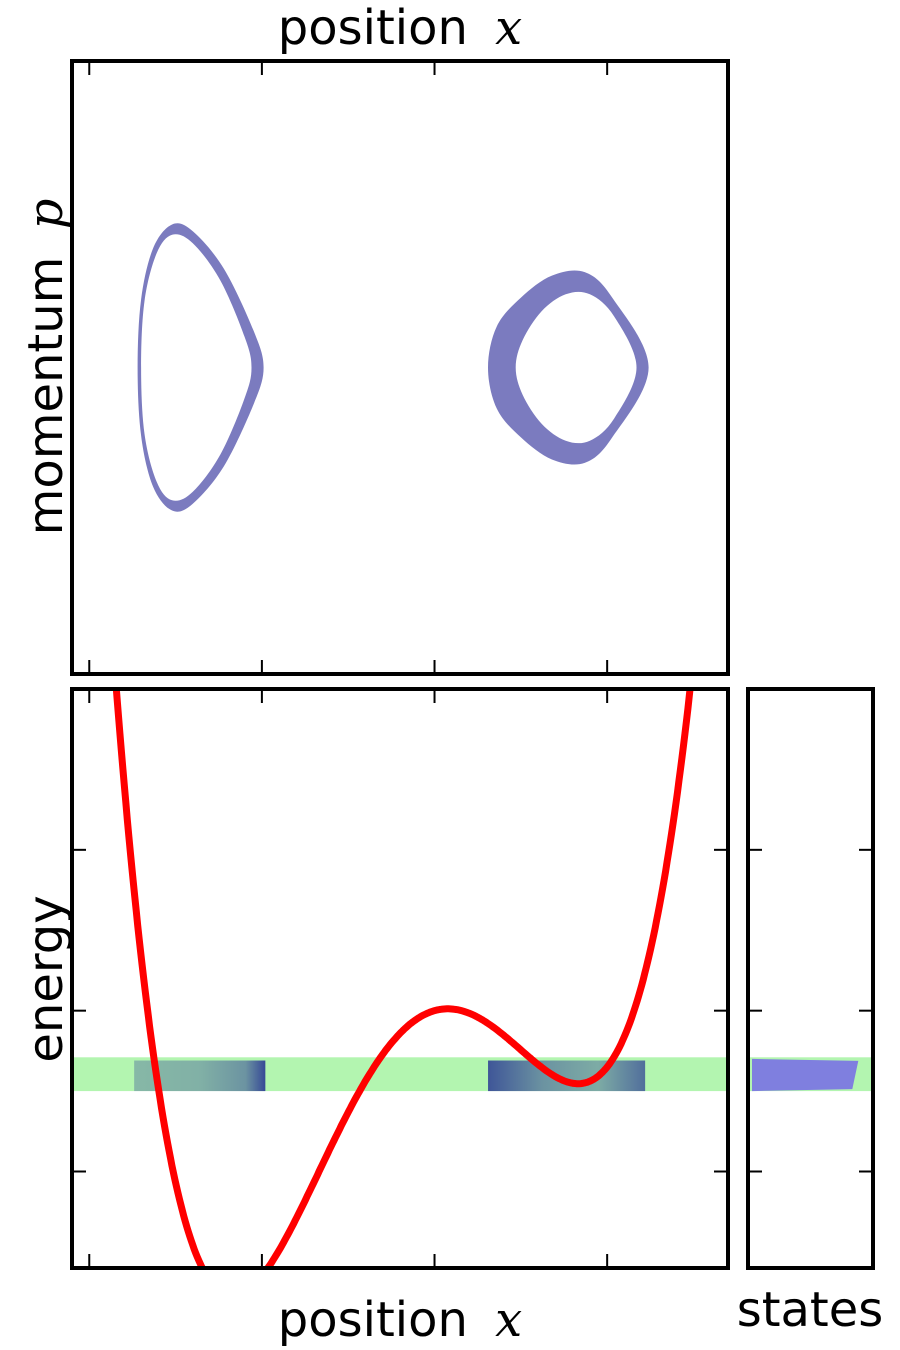  I want to click on phase-y-label-var: p, so click(46, 214).